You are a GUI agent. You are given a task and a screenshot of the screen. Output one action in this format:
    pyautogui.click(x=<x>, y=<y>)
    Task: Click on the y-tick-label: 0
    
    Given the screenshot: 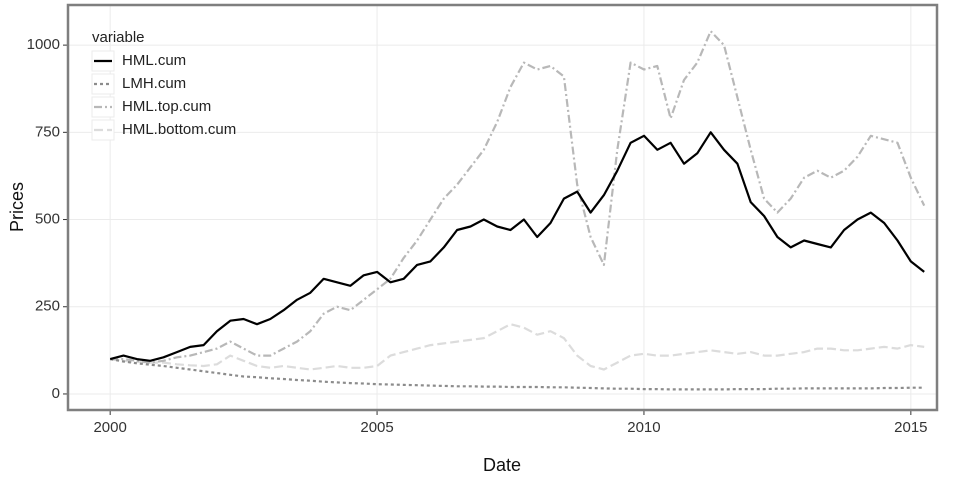 What is the action you would take?
    pyautogui.click(x=56, y=393)
    